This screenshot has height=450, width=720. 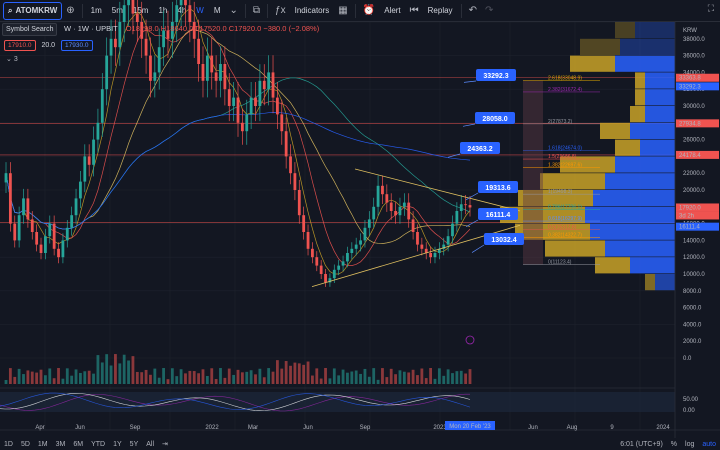 I want to click on price-tick: 0.0, so click(x=687, y=359).